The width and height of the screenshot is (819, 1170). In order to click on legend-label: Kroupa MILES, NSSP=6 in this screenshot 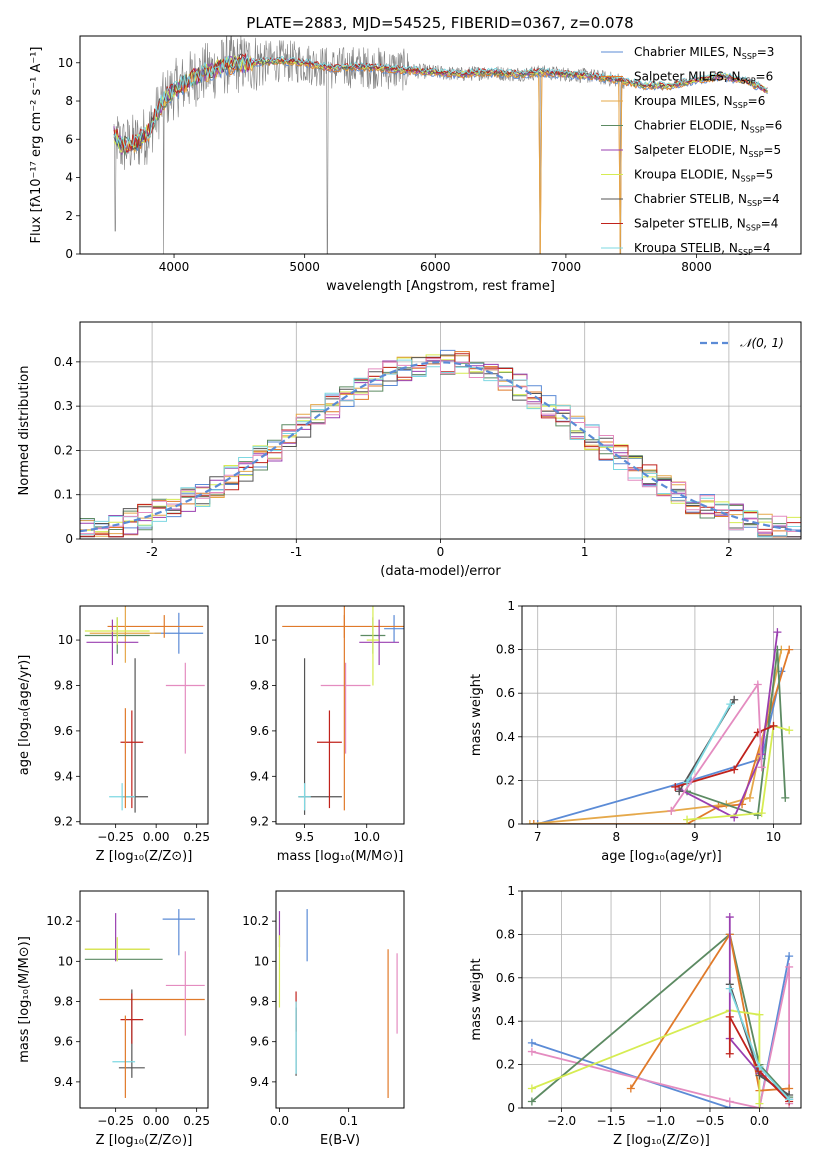, I will do `click(699, 102)`.